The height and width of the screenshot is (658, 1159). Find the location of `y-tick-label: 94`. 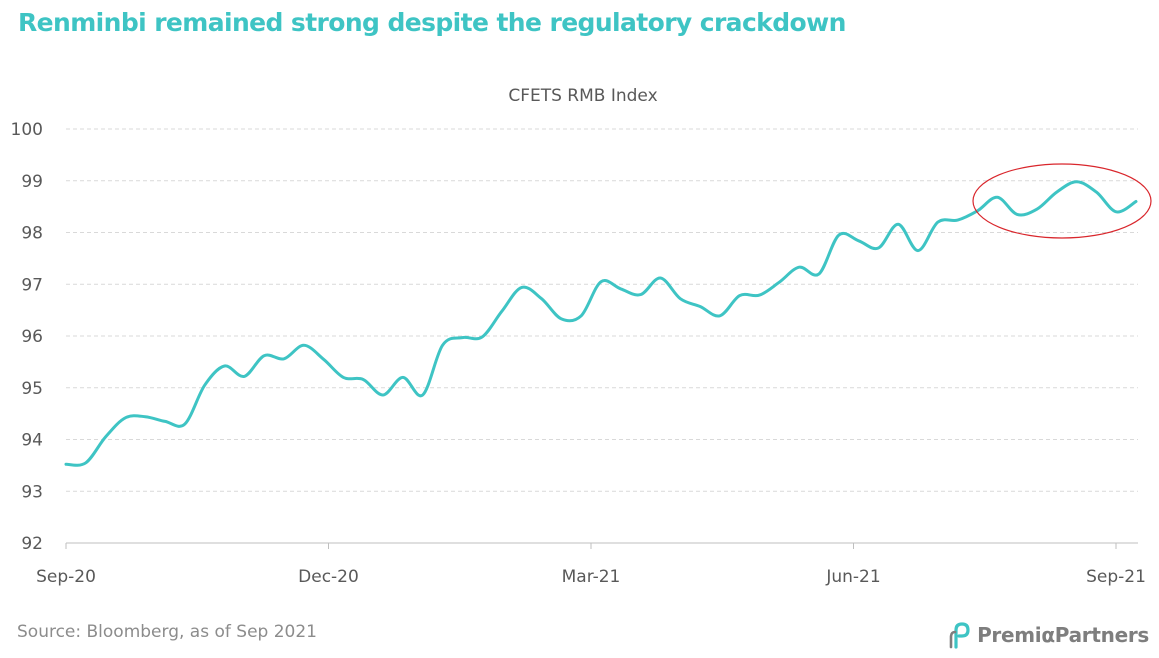

y-tick-label: 94 is located at coordinates (32, 441).